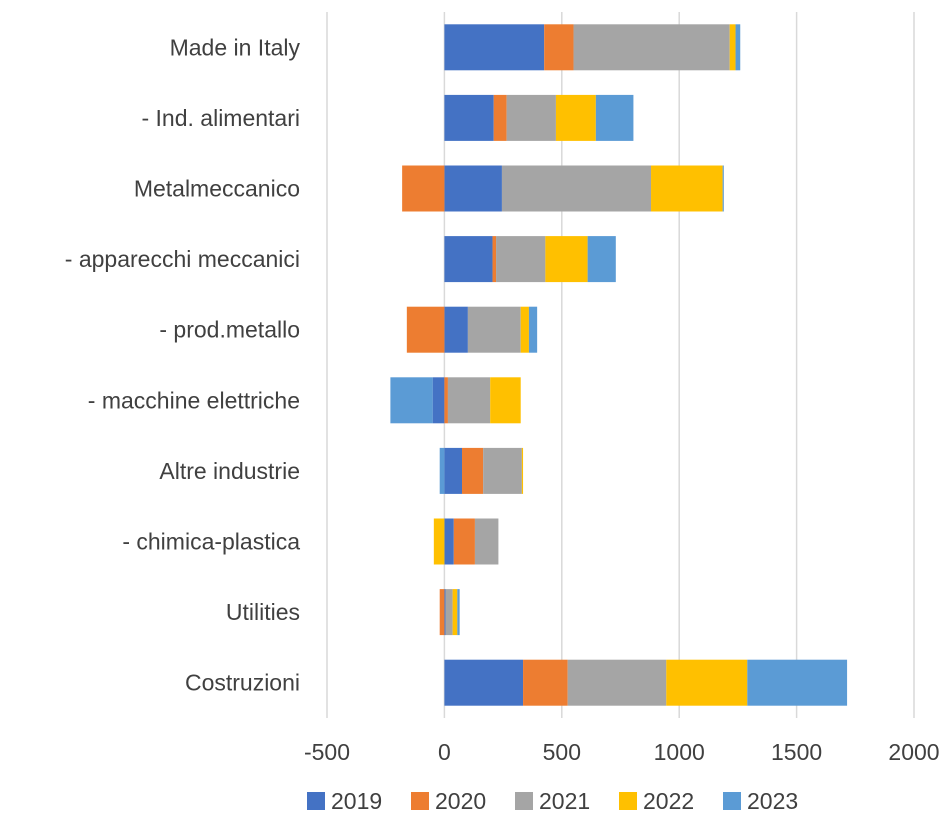  Describe the element at coordinates (913, 752) in the screenshot. I see `x-tick-label: 2000` at that location.